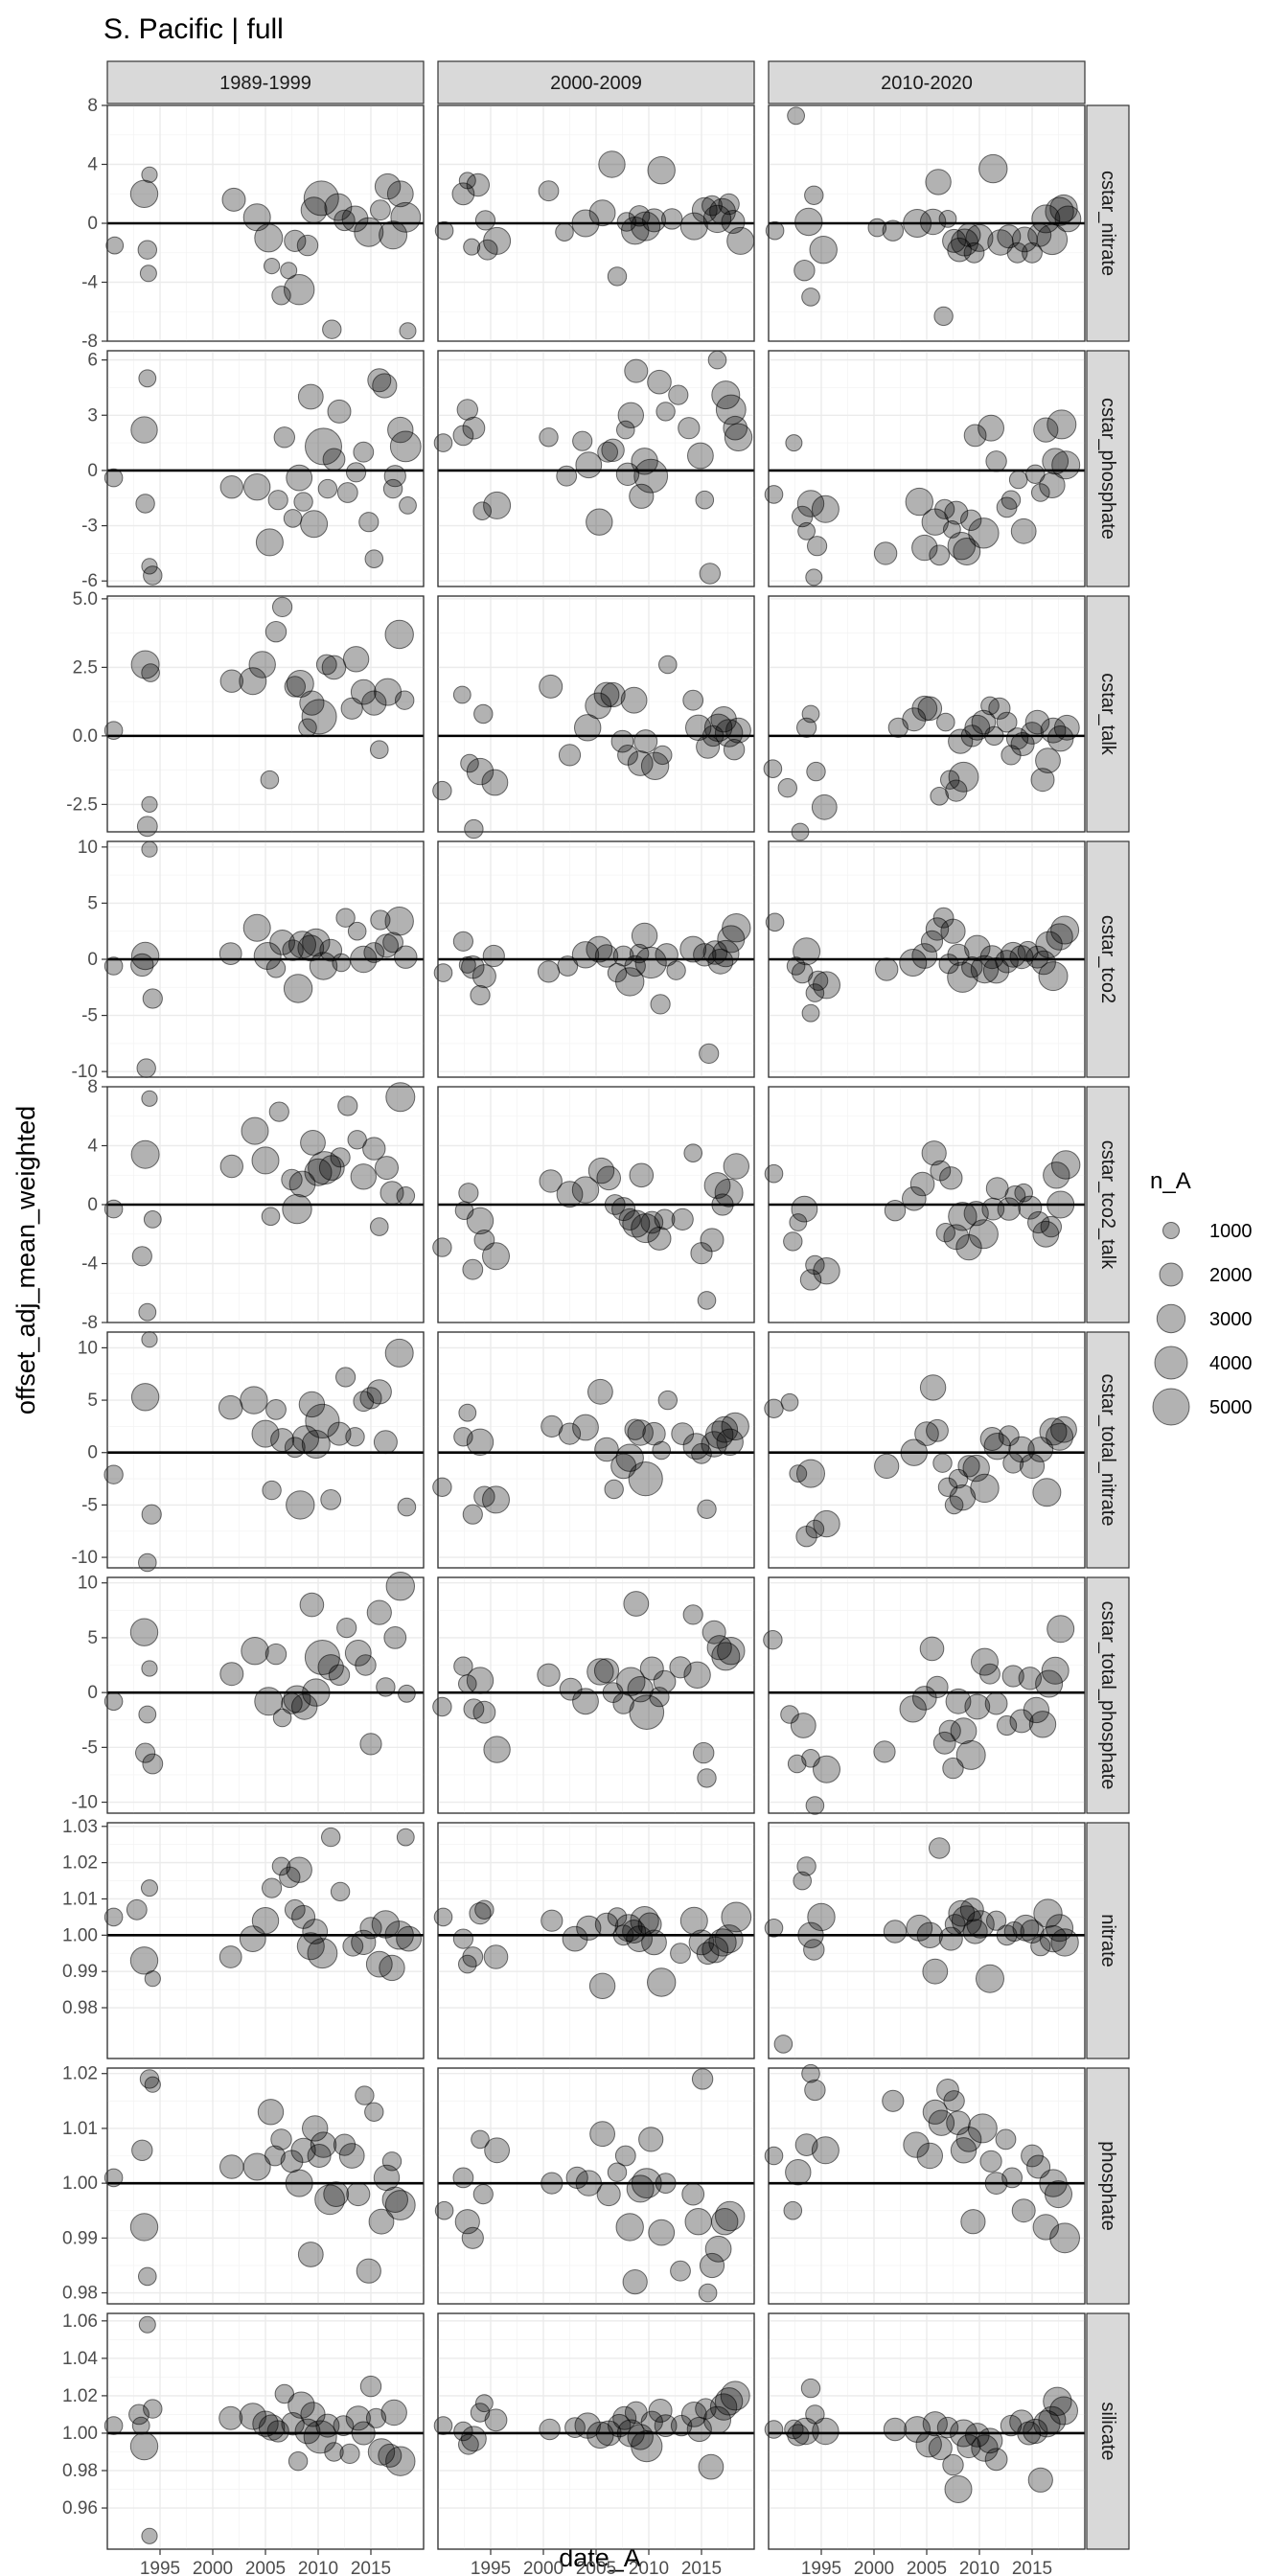 Image resolution: width=1288 pixels, height=2576 pixels. I want to click on row-strip-label: cstar_phosphate, so click(1107, 469).